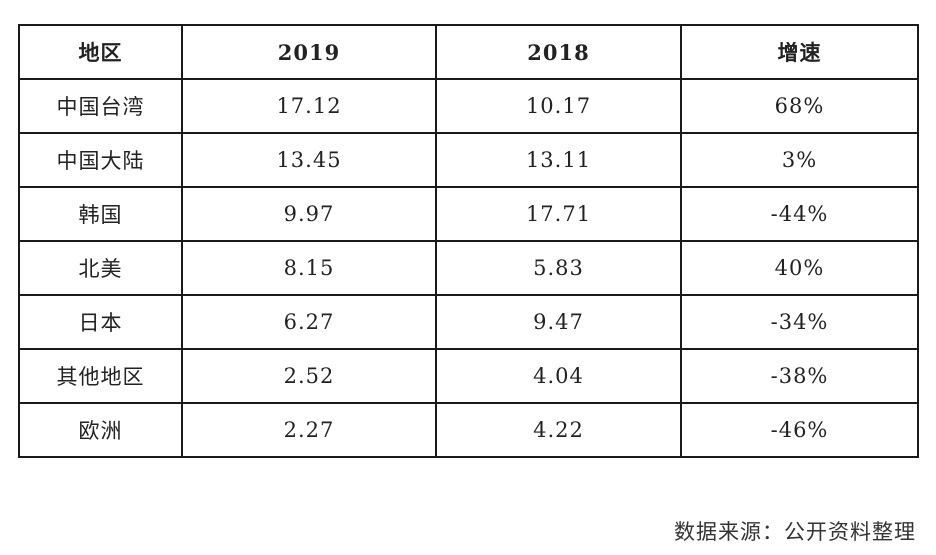 This screenshot has width=936, height=555. I want to click on cell-2019: 2.27, so click(309, 430).